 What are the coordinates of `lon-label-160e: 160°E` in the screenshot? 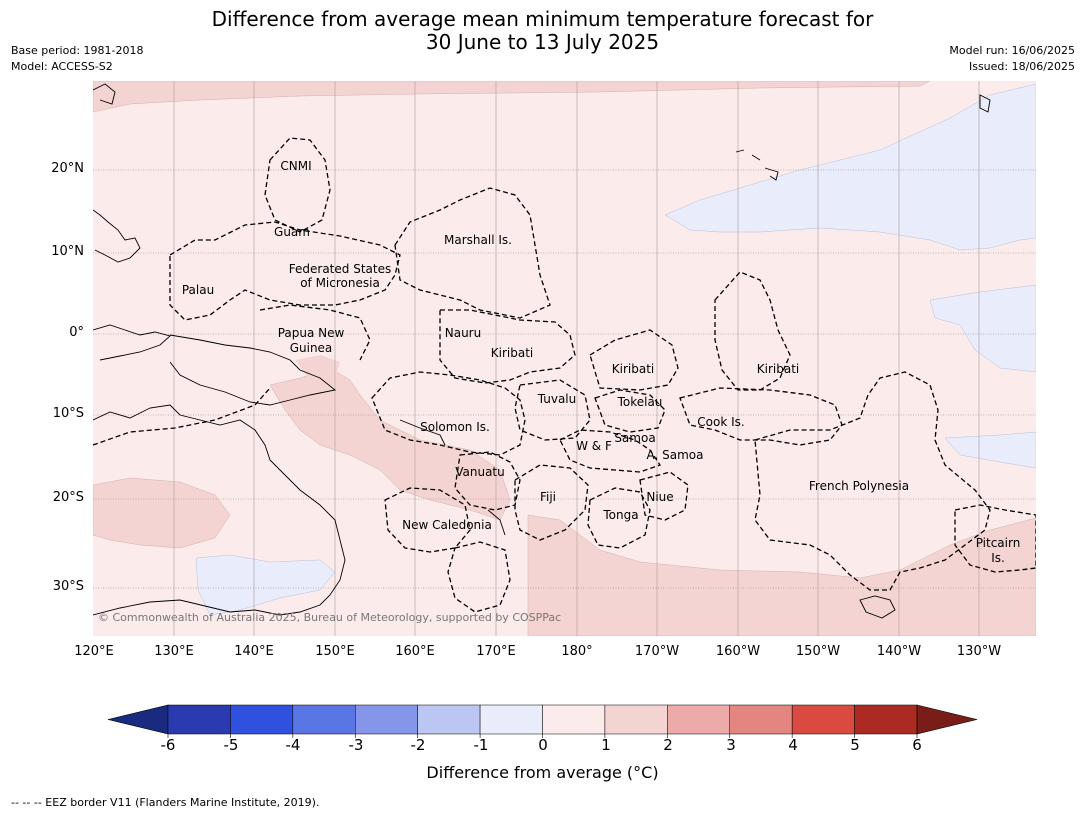 It's located at (415, 651).